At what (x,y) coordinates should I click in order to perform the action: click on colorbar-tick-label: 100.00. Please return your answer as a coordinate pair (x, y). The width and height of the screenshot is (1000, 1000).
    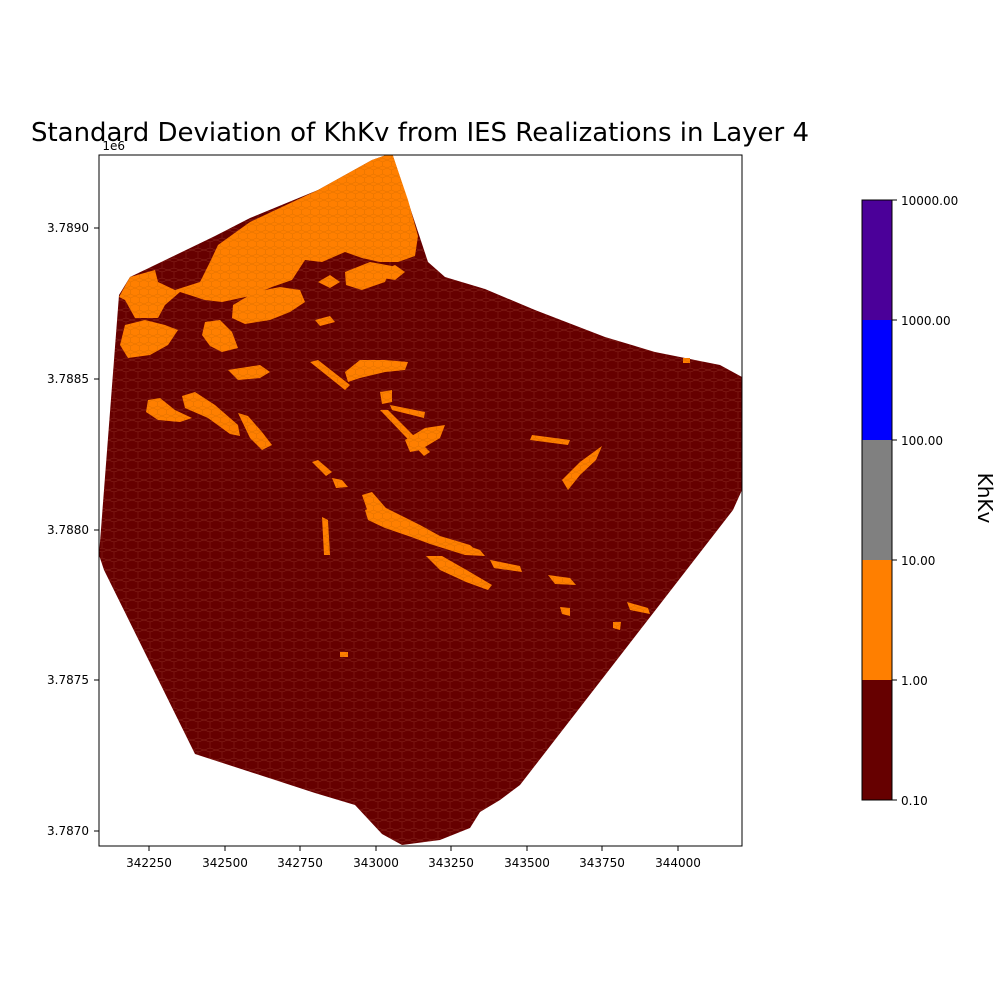
    Looking at the image, I should click on (922, 441).